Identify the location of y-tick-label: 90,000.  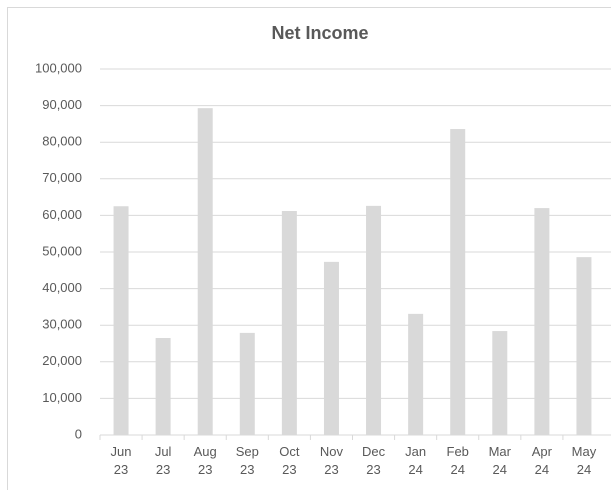
(62, 104).